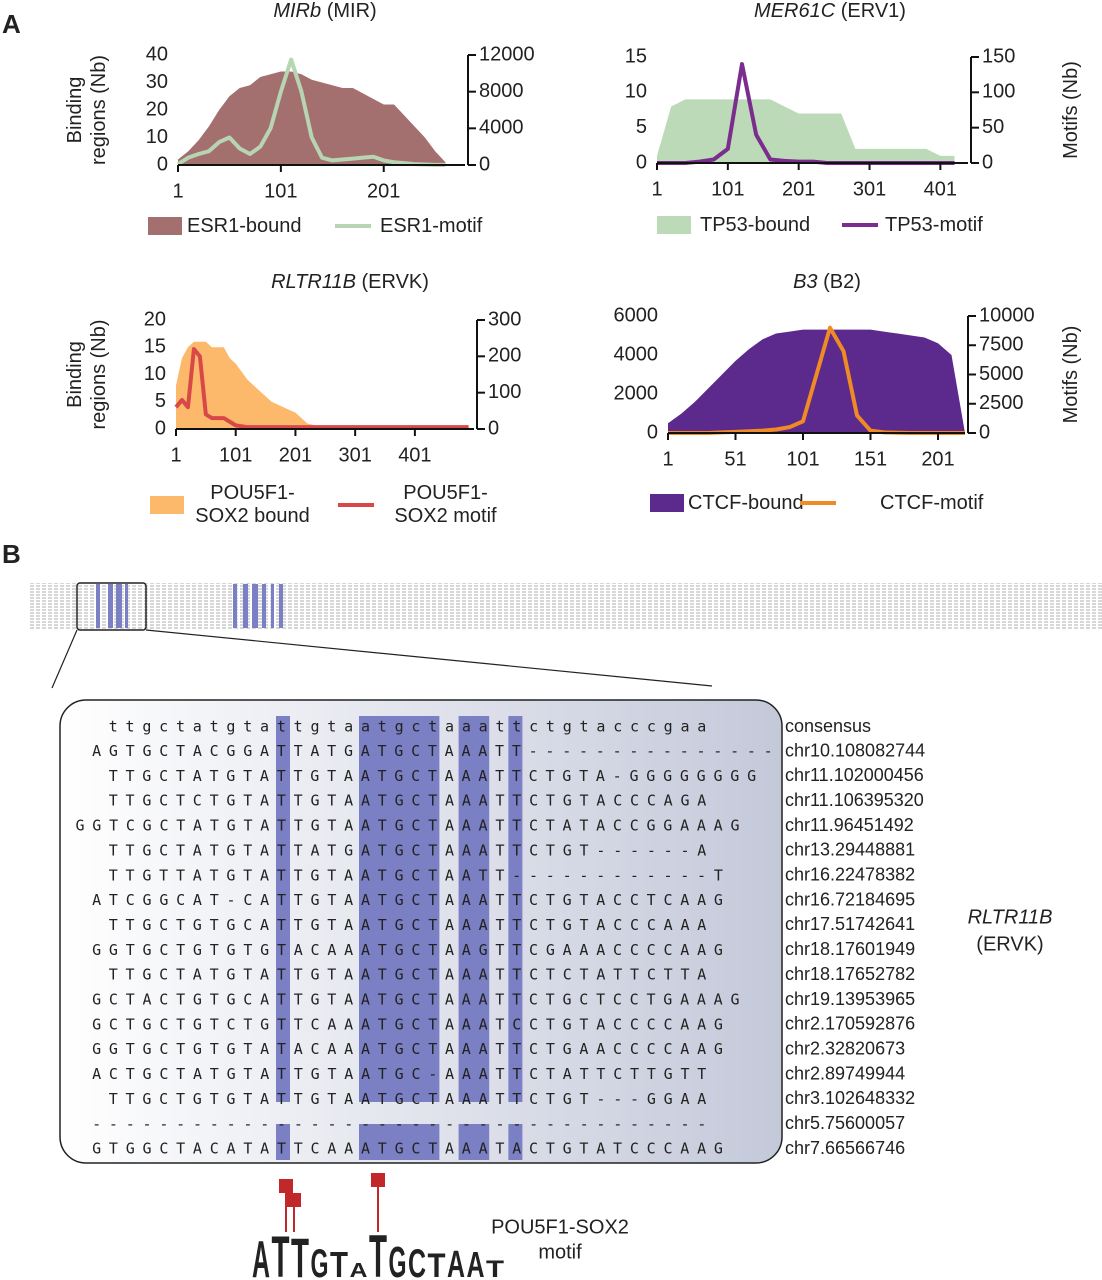 This screenshot has width=1102, height=1280. Describe the element at coordinates (641, 127) in the screenshot. I see `y-tick-label: 5` at that location.